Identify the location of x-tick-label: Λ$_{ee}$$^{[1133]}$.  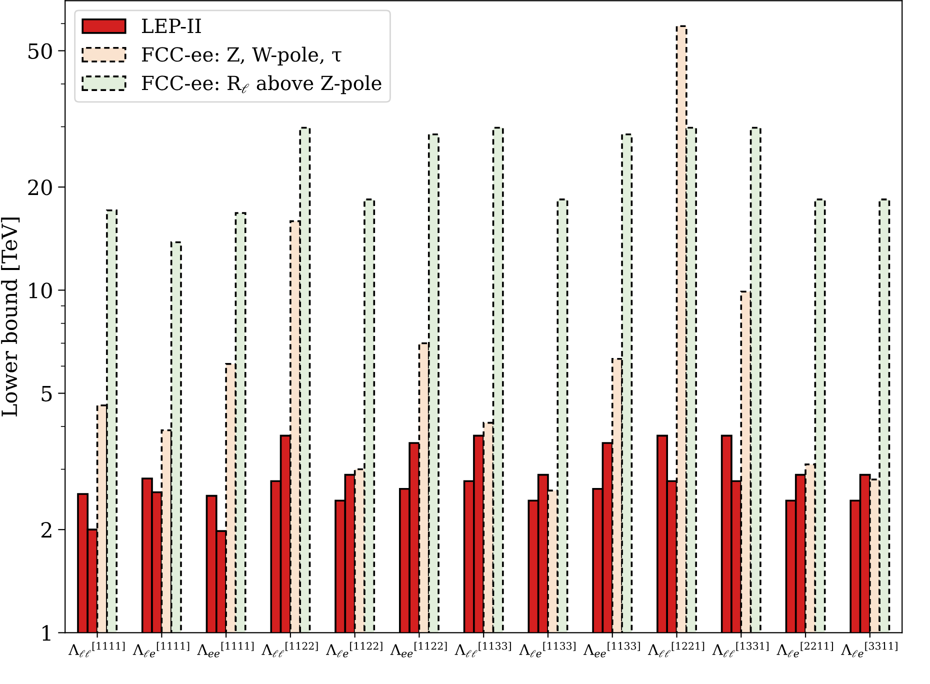
(611, 650).